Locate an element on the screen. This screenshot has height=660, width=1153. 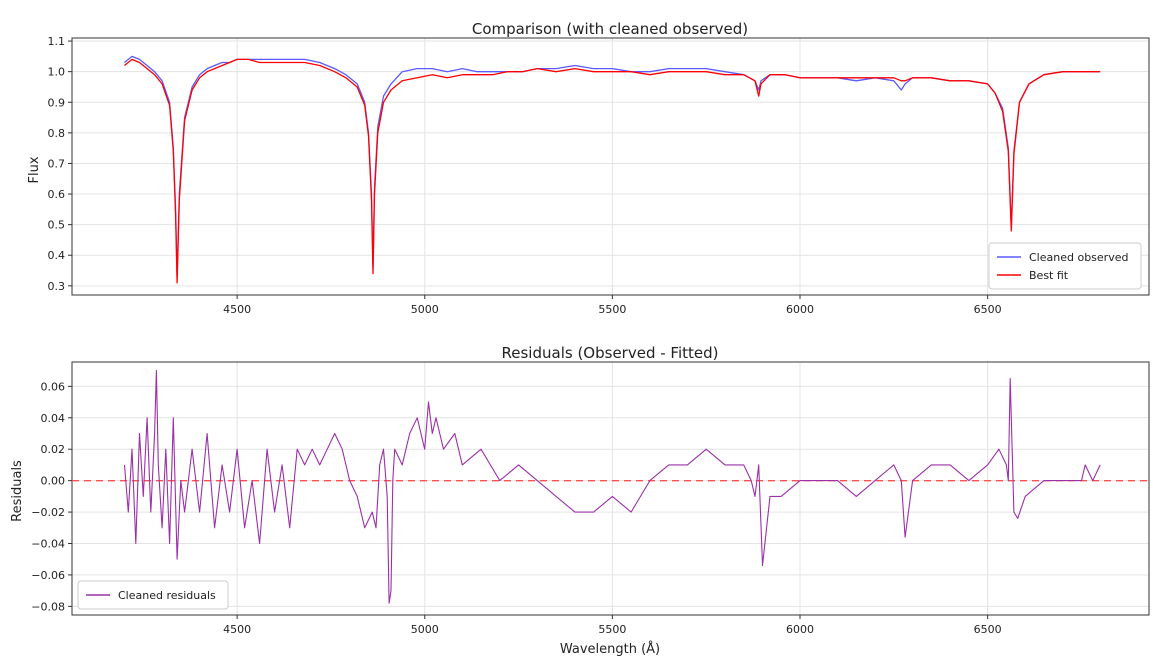
plot1-ytick-label-0: 0.3 is located at coordinates (57, 286).